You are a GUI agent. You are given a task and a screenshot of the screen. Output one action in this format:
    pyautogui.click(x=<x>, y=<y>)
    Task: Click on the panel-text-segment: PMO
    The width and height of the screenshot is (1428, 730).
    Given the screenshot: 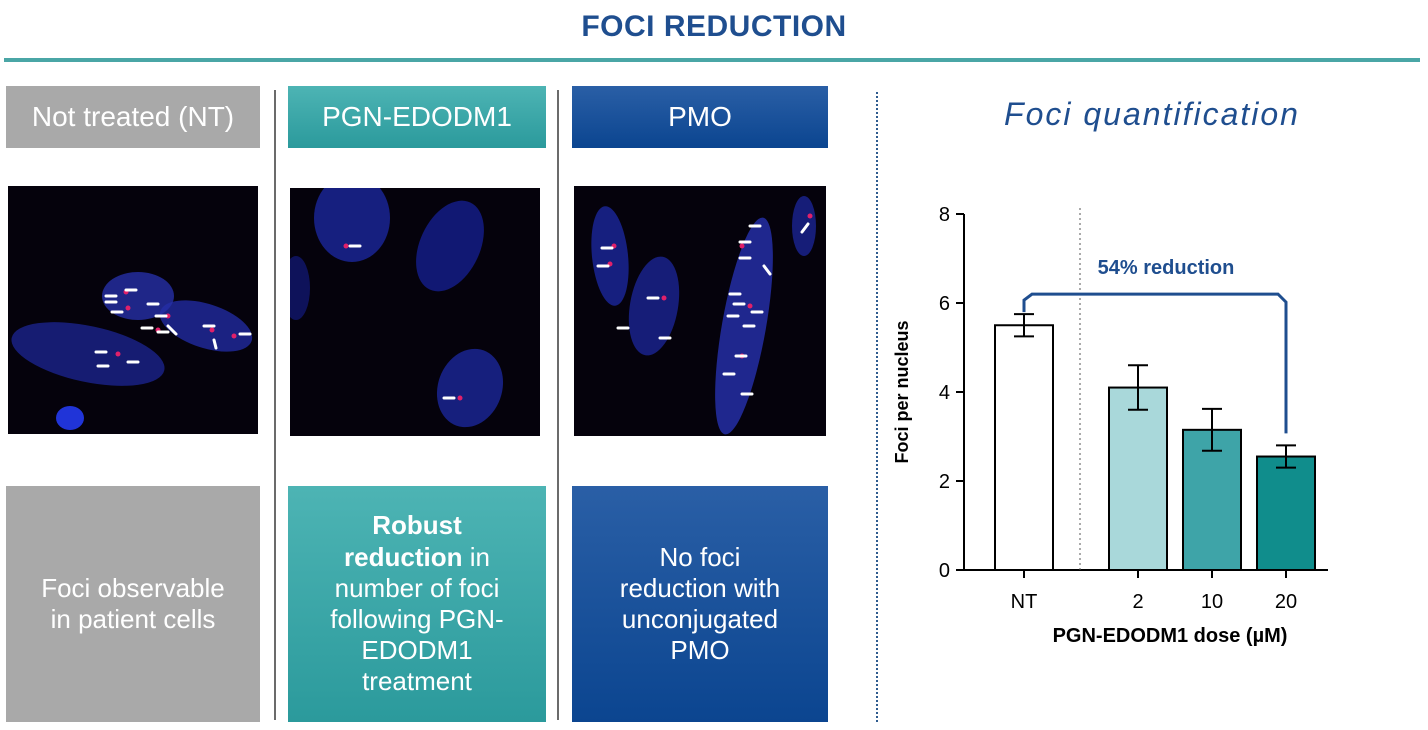 What is the action you would take?
    pyautogui.click(x=700, y=650)
    